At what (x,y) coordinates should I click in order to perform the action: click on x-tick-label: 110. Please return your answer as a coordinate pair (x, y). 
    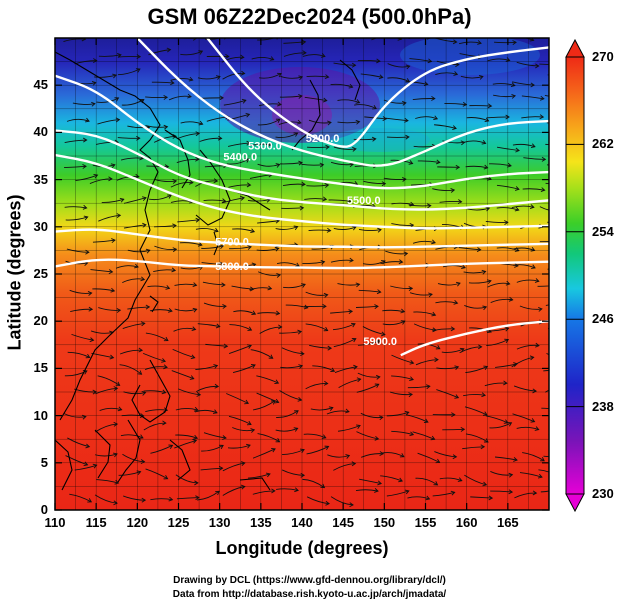
    Looking at the image, I should click on (55, 522).